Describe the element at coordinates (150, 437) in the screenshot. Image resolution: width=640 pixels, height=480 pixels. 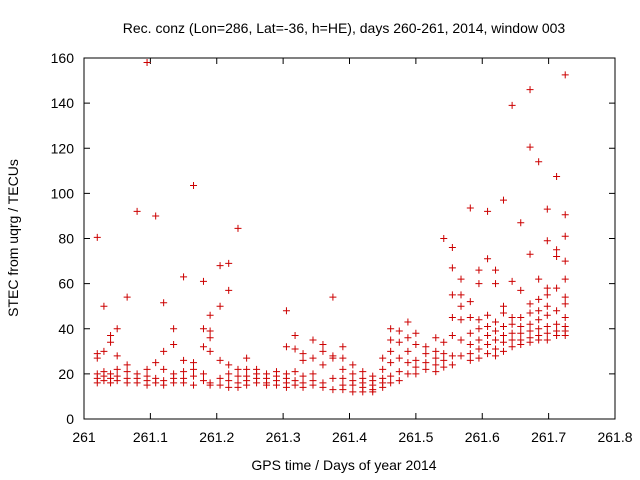
I see `x-tick-label: 261.1` at that location.